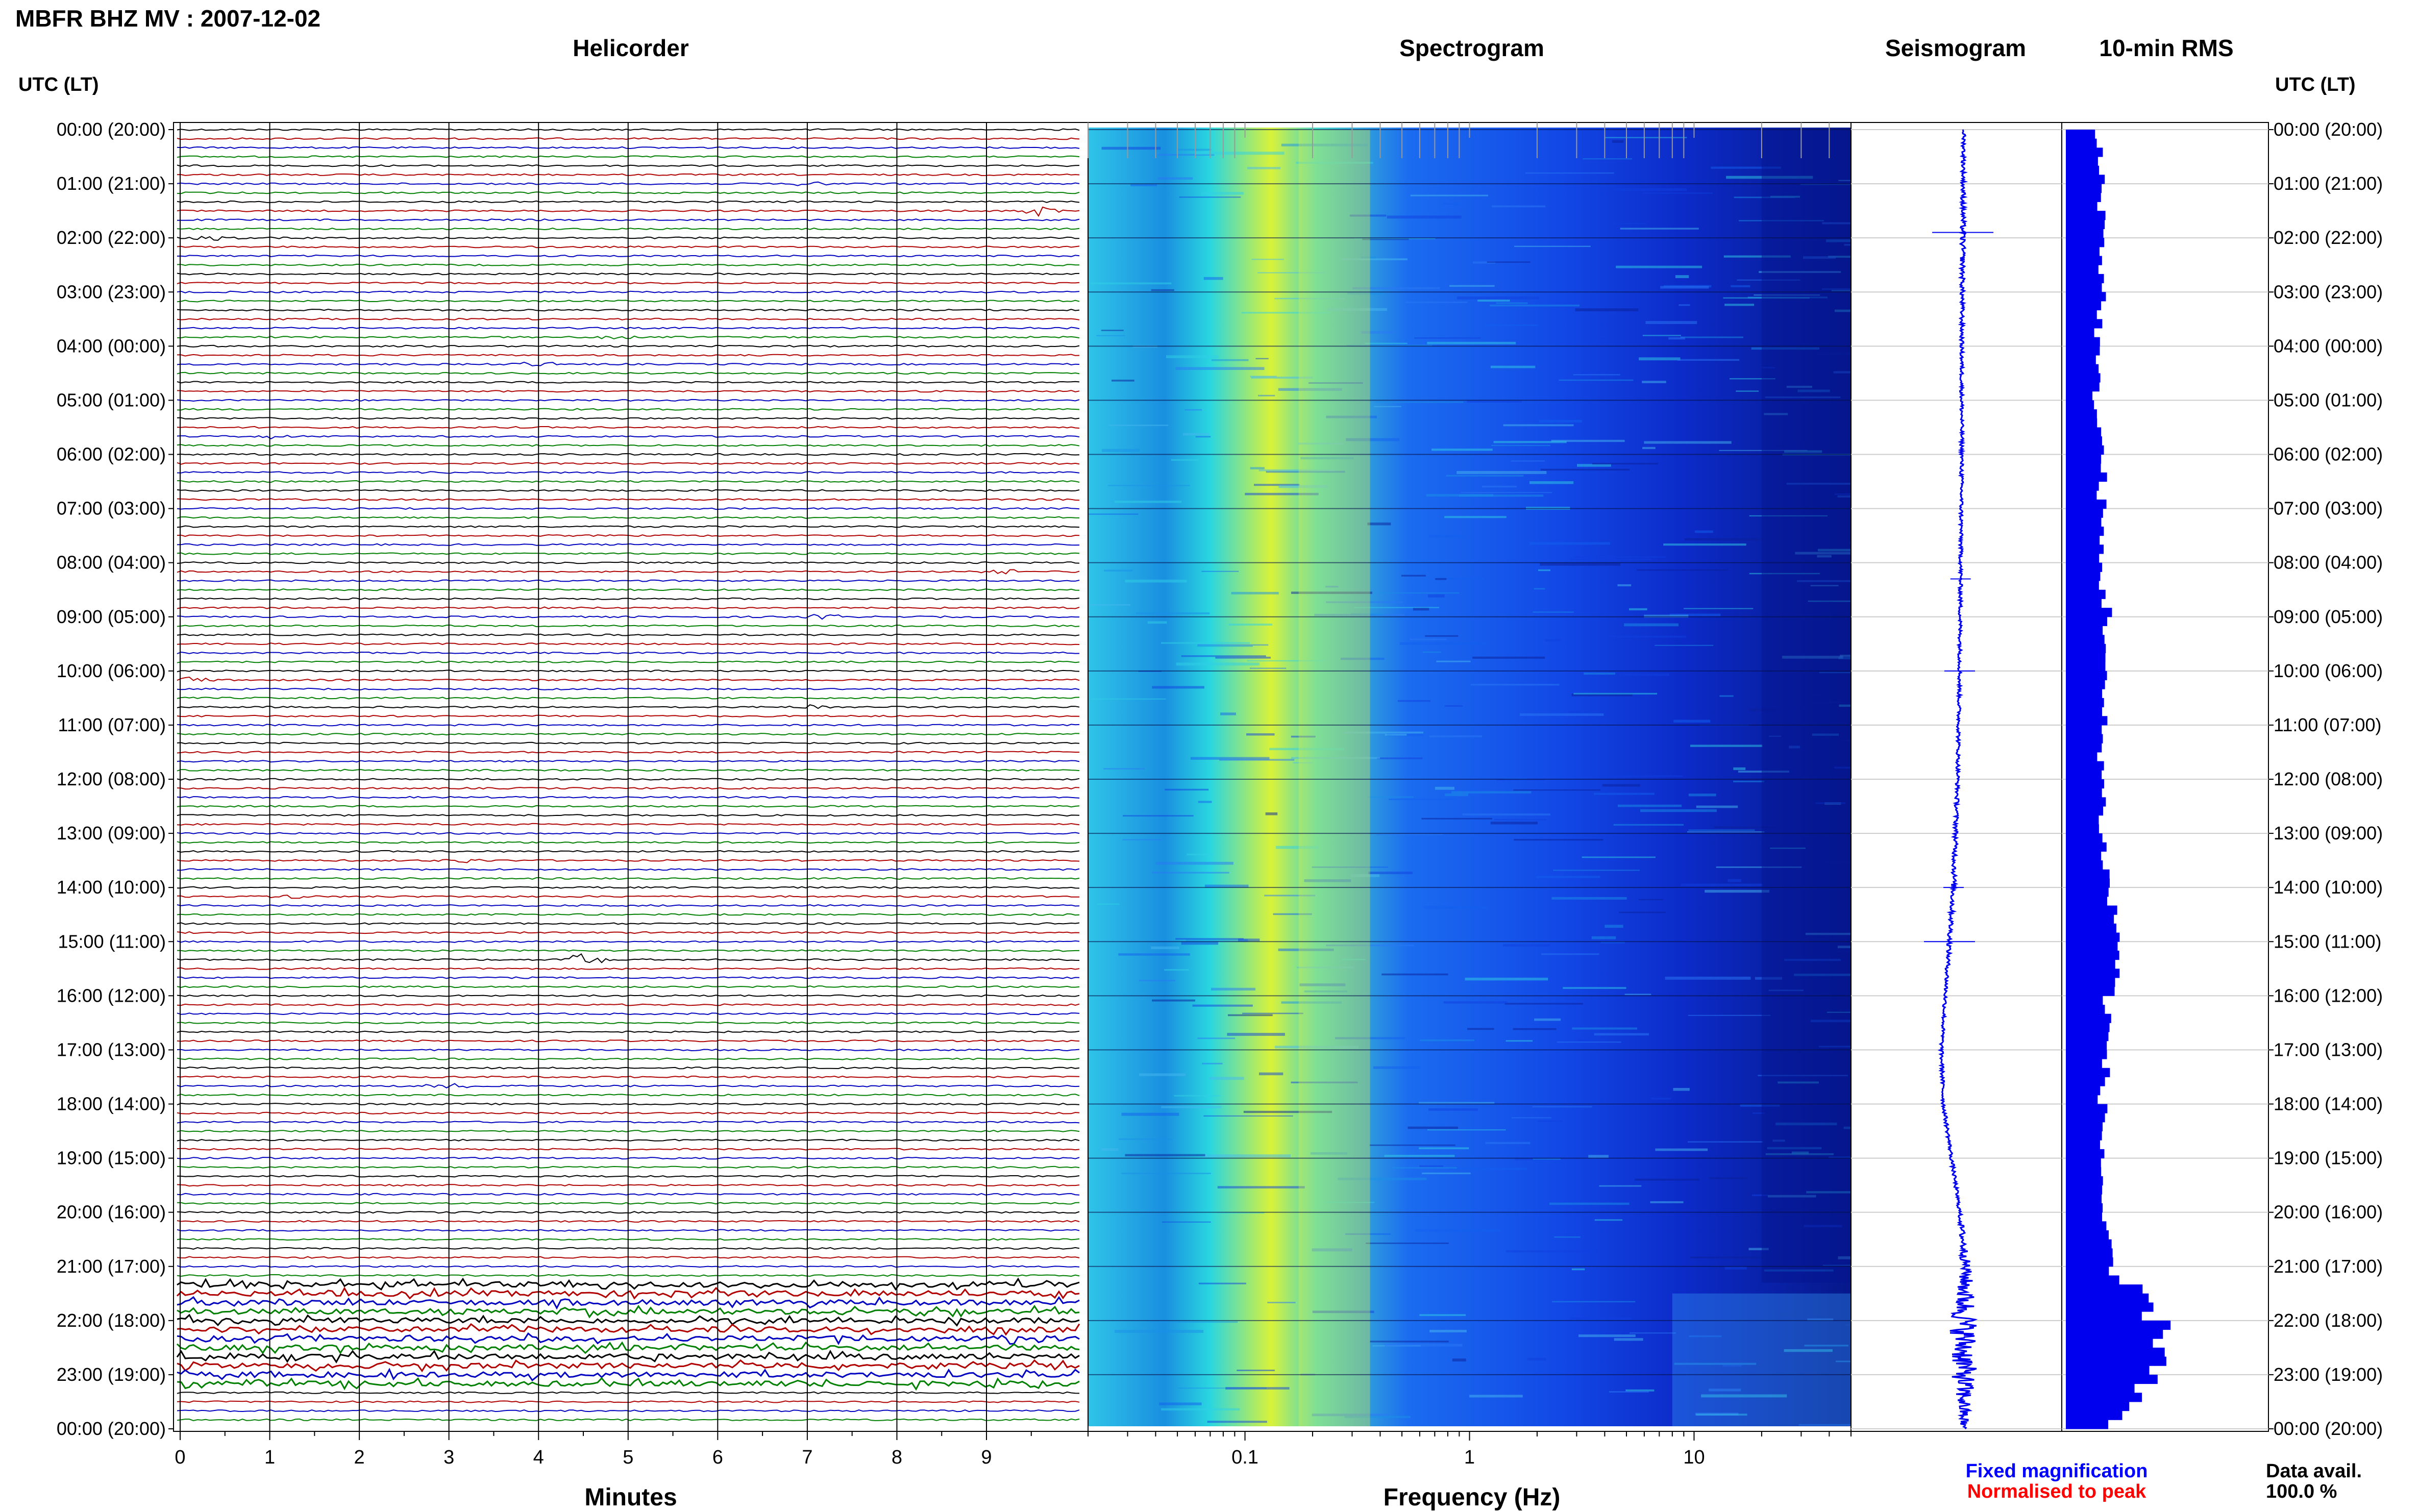  Describe the element at coordinates (1957, 779) in the screenshot. I see `seismogram-trace` at that location.